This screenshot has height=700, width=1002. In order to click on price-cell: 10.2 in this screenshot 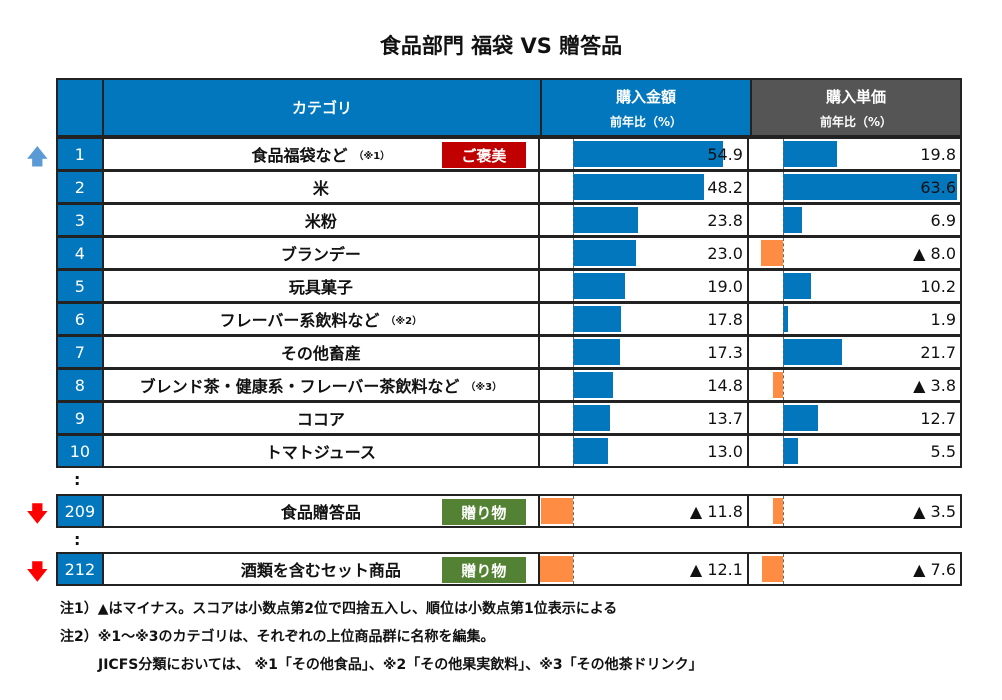, I will do `click(854, 286)`.